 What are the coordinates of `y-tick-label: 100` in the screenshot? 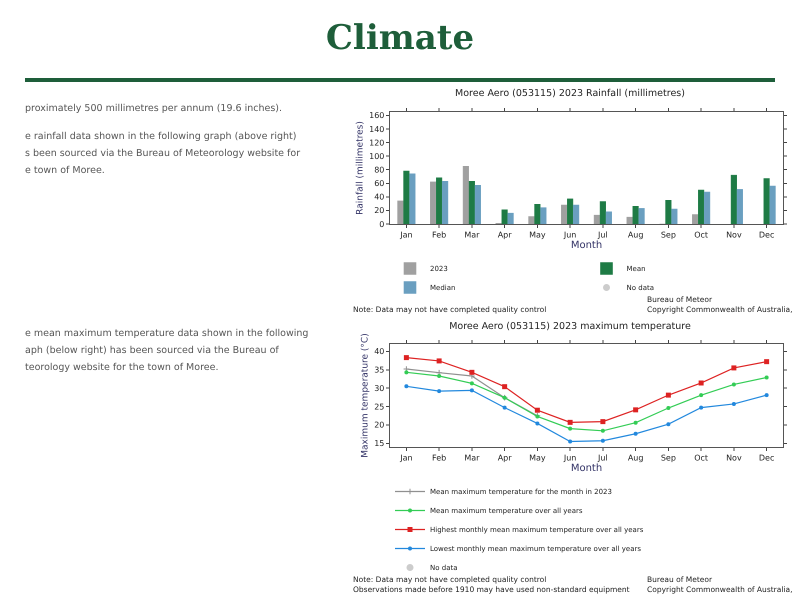 It's located at (376, 156).